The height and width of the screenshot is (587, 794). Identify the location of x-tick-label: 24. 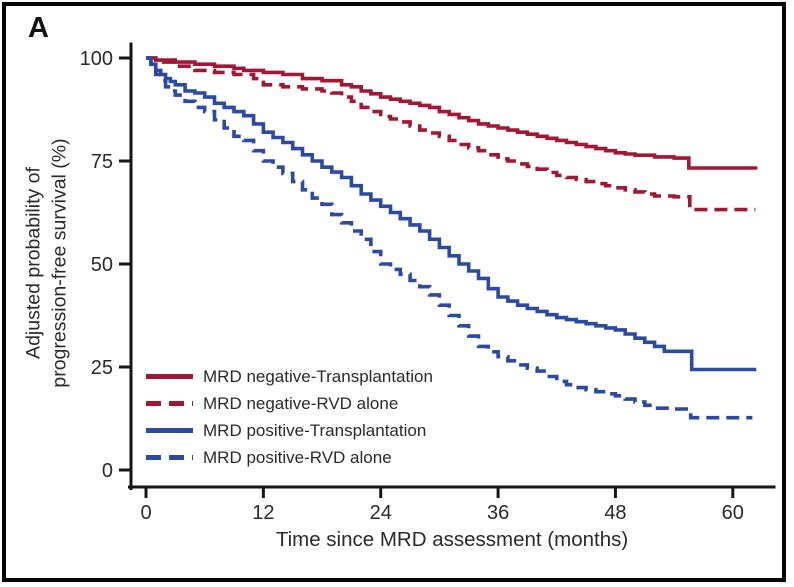
(381, 513).